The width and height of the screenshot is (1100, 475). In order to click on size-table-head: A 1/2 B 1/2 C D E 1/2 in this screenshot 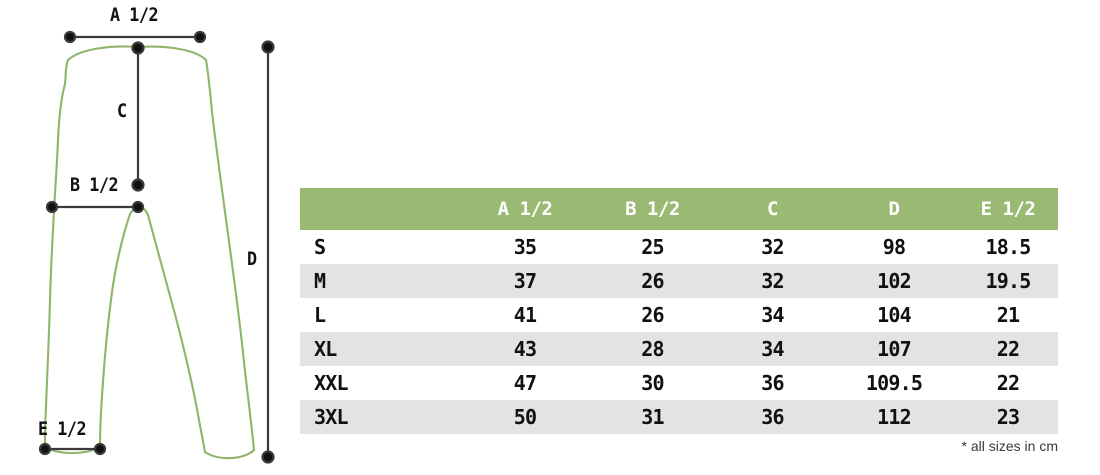, I will do `click(679, 209)`.